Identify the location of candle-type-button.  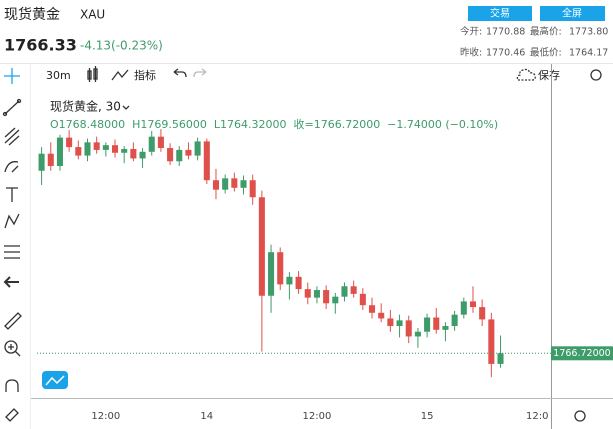
(92, 74).